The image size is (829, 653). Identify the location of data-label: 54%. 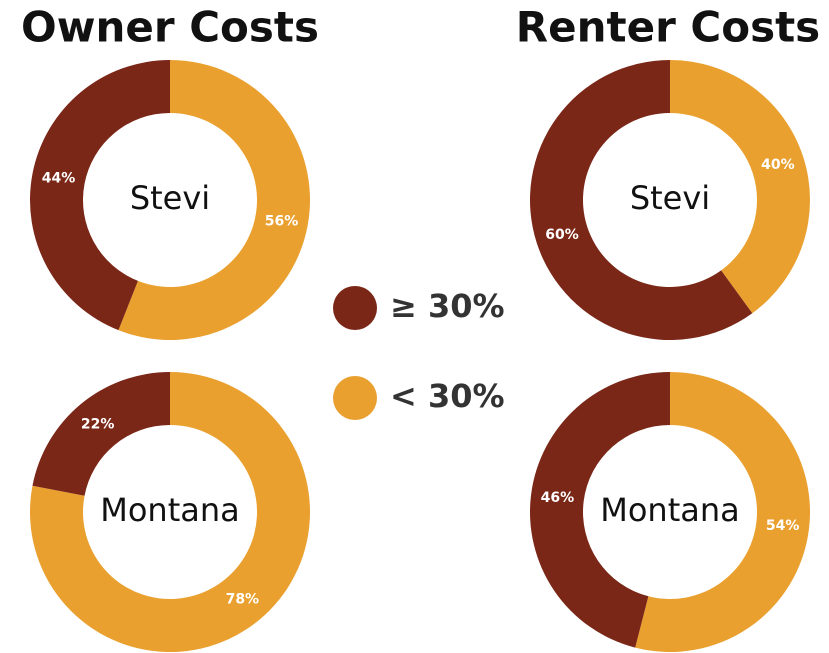
(783, 526).